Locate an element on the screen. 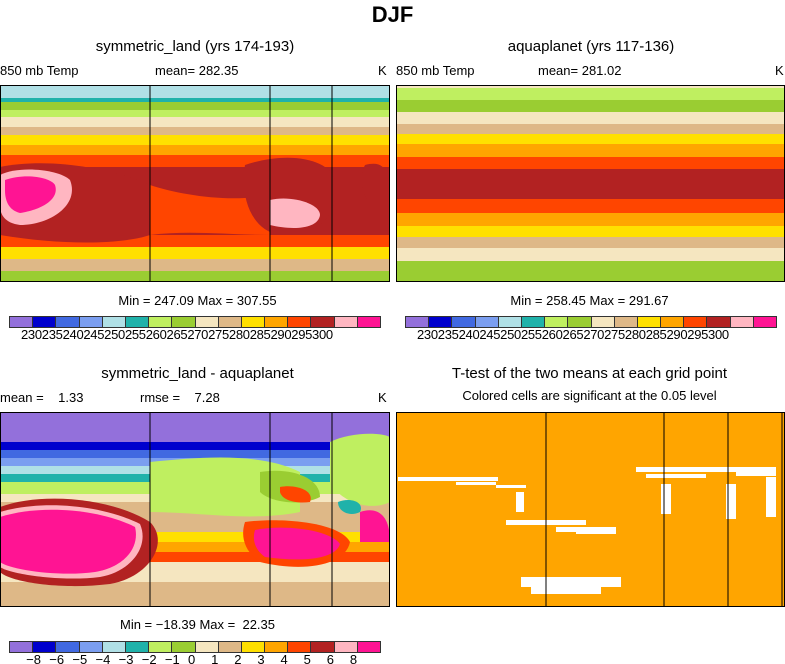  panel2-variable: 850 mb Temp is located at coordinates (435, 70).